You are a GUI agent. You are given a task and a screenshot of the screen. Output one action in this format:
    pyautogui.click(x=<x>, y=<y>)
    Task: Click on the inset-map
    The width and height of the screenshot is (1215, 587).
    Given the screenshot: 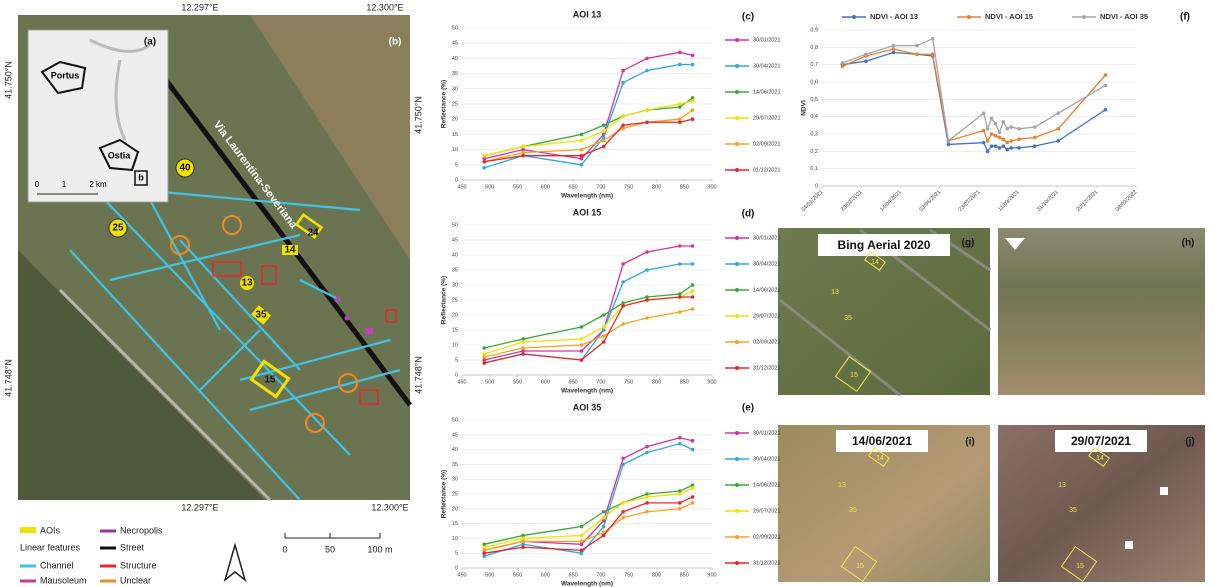 What is the action you would take?
    pyautogui.click(x=98, y=116)
    